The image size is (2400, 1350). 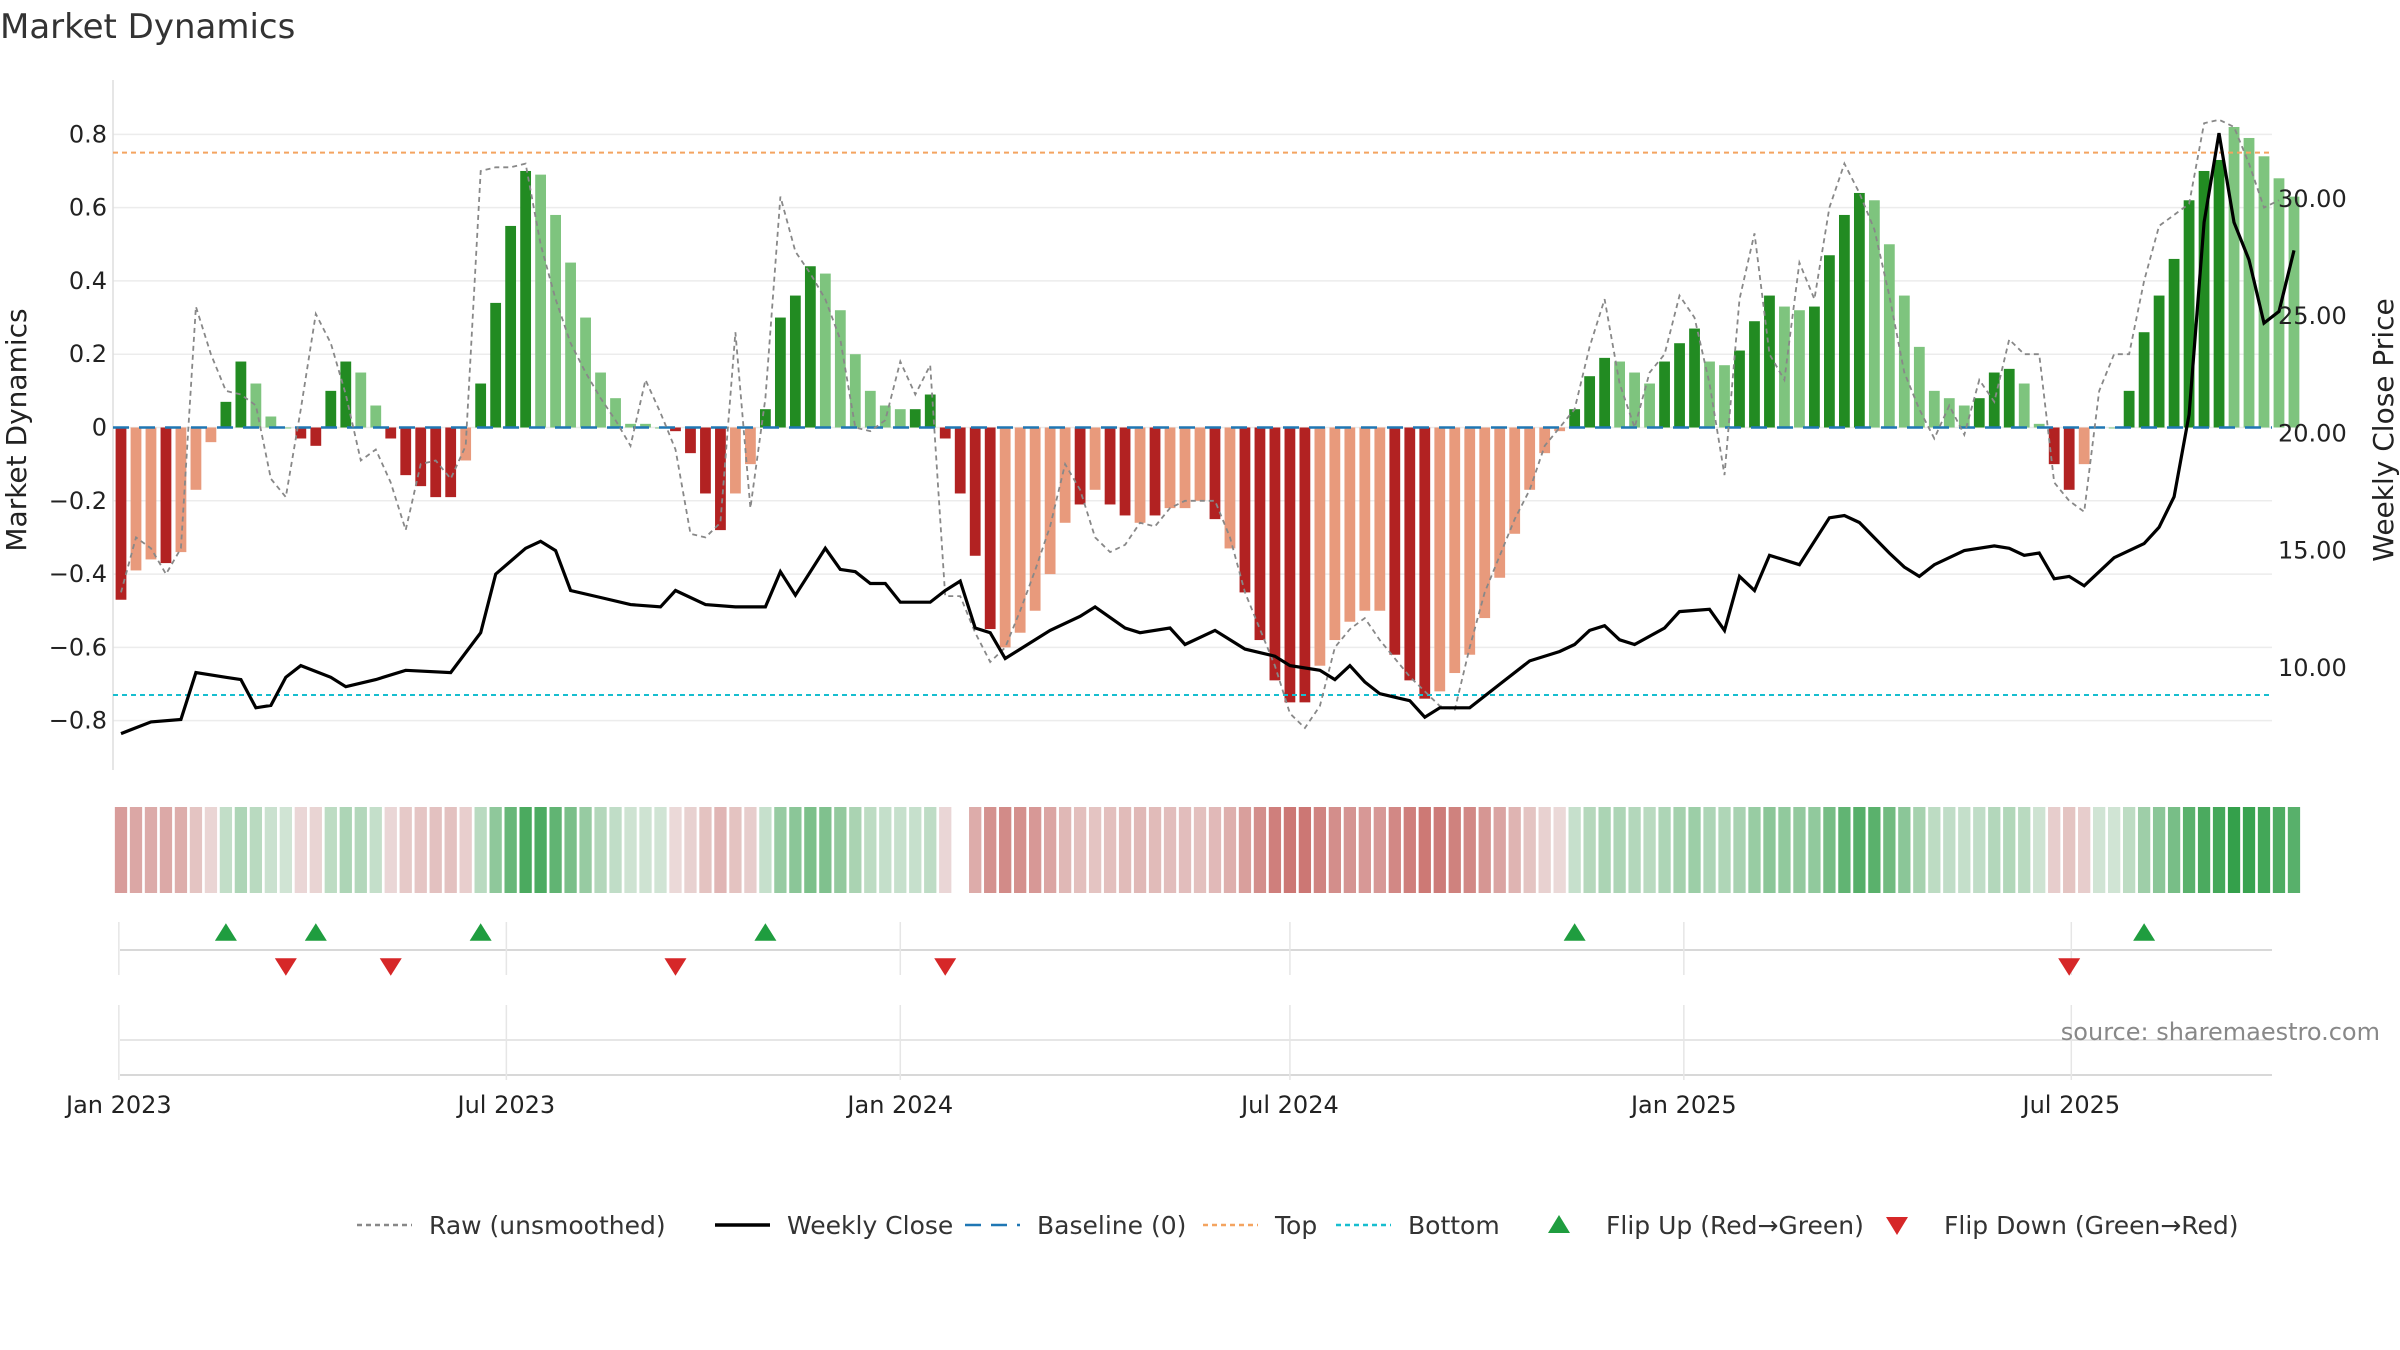 I want to click on y-tick-label: 0.6, so click(x=88, y=208).